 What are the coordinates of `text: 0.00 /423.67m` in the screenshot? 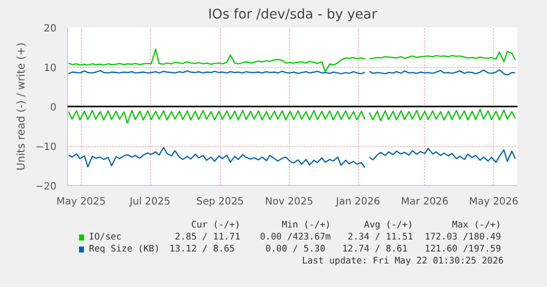 It's located at (296, 237).